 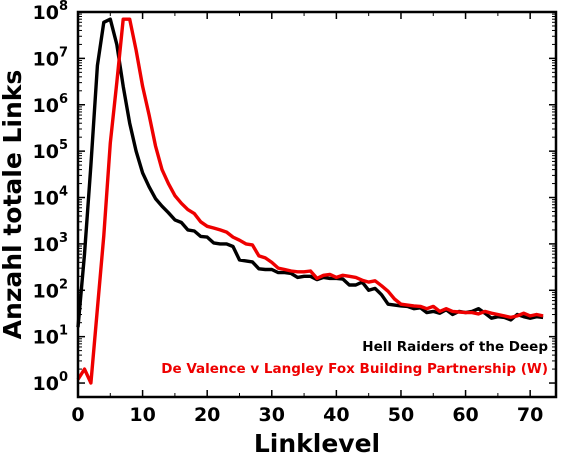 I want to click on y-tick-label: 10⁰, so click(x=51, y=382).